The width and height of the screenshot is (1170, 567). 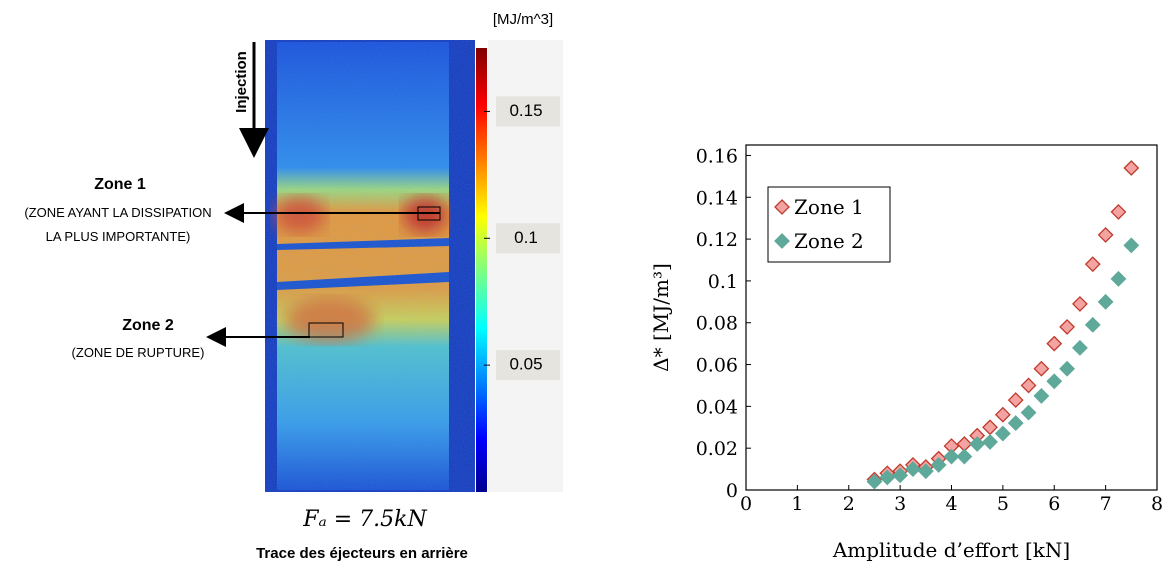 What do you see at coordinates (120, 184) in the screenshot?
I see `zone-title: Zone 1` at bounding box center [120, 184].